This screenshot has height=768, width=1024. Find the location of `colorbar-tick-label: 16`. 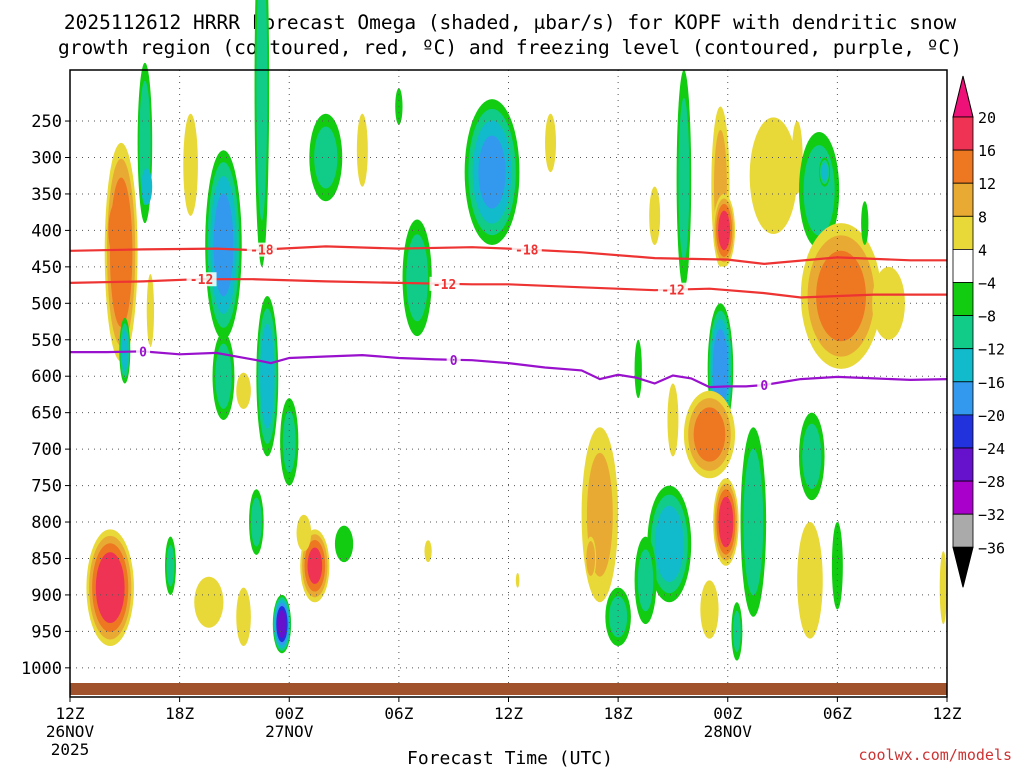

colorbar-tick-label: 16 is located at coordinates (987, 151).